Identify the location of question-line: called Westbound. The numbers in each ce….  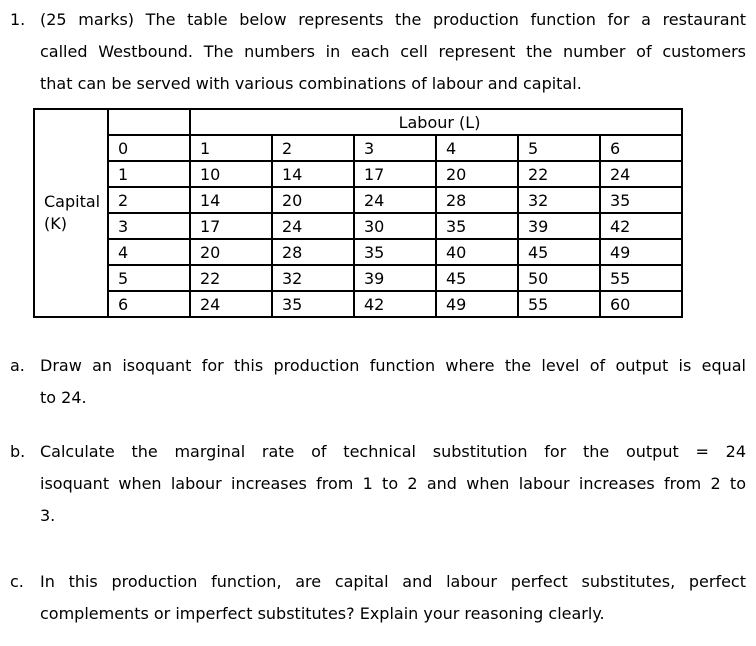
(393, 51).